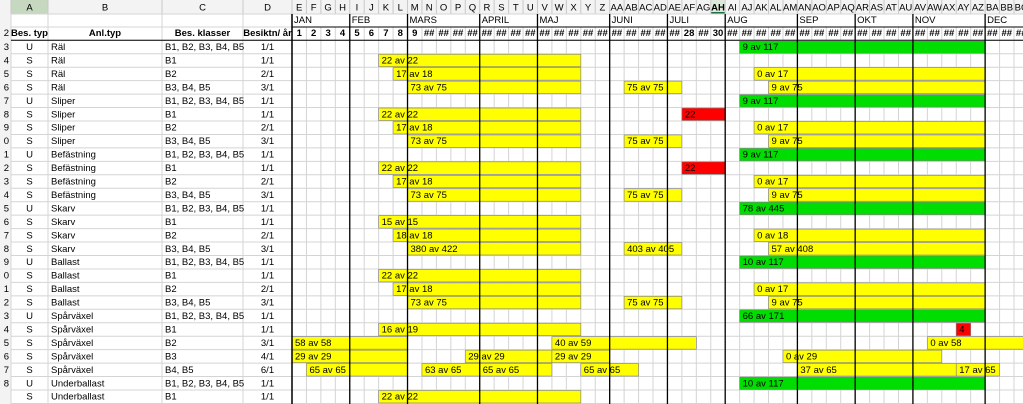  I want to click on row-number: 7, so click(6, 101).